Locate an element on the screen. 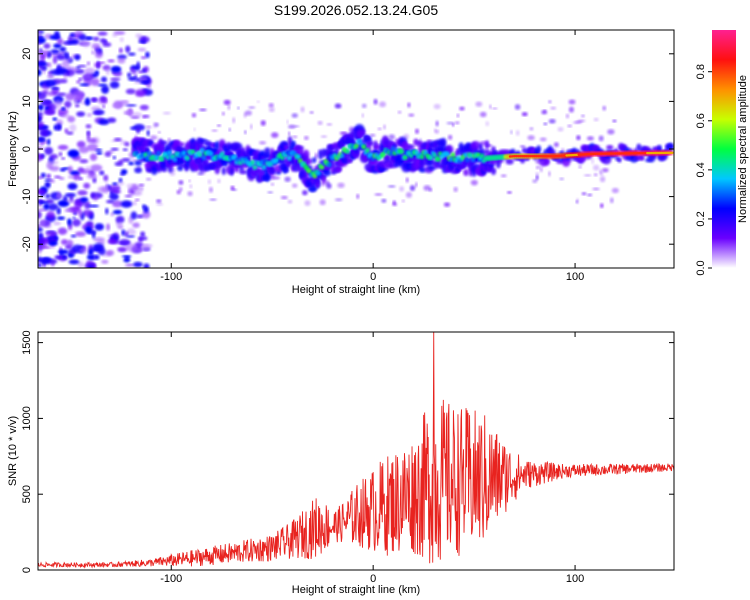 The width and height of the screenshot is (750, 600). colorbar-tick-label: 0.4 is located at coordinates (701, 169).